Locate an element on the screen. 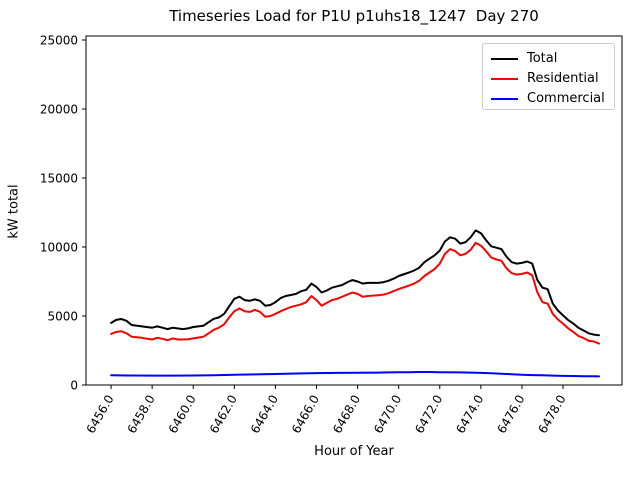 The height and width of the screenshot is (480, 640). x-axis-label: Hour of Year is located at coordinates (354, 451).